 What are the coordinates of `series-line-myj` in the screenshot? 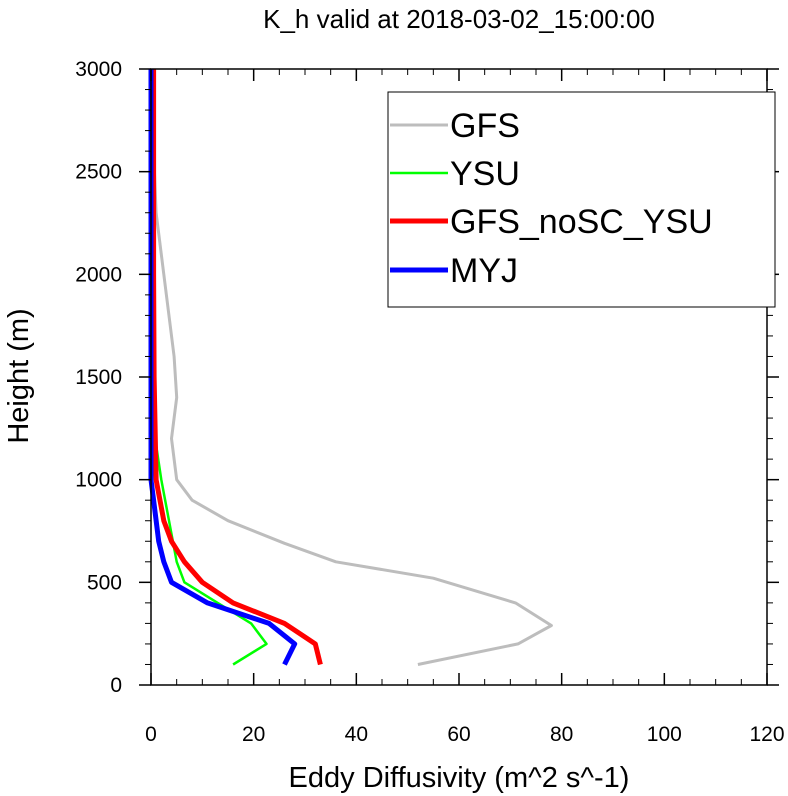 It's located at (223, 367).